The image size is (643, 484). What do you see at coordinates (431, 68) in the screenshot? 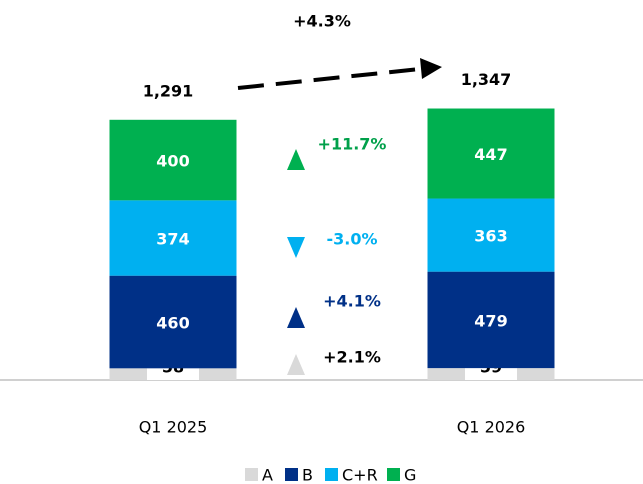
I see `arrow-head` at bounding box center [431, 68].